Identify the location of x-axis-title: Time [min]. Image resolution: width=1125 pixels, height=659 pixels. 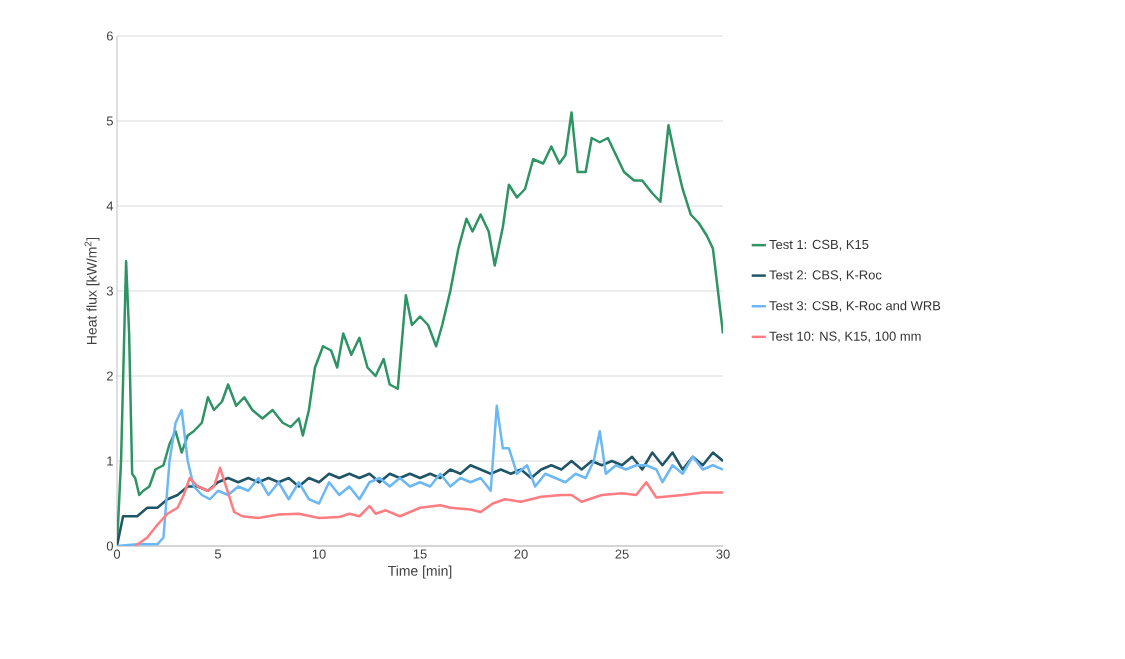
(420, 572).